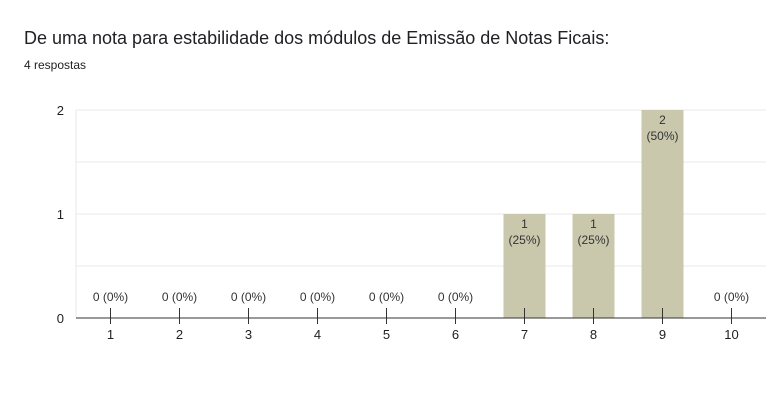 The width and height of the screenshot is (767, 404). I want to click on y-tick-label: 0, so click(60, 318).